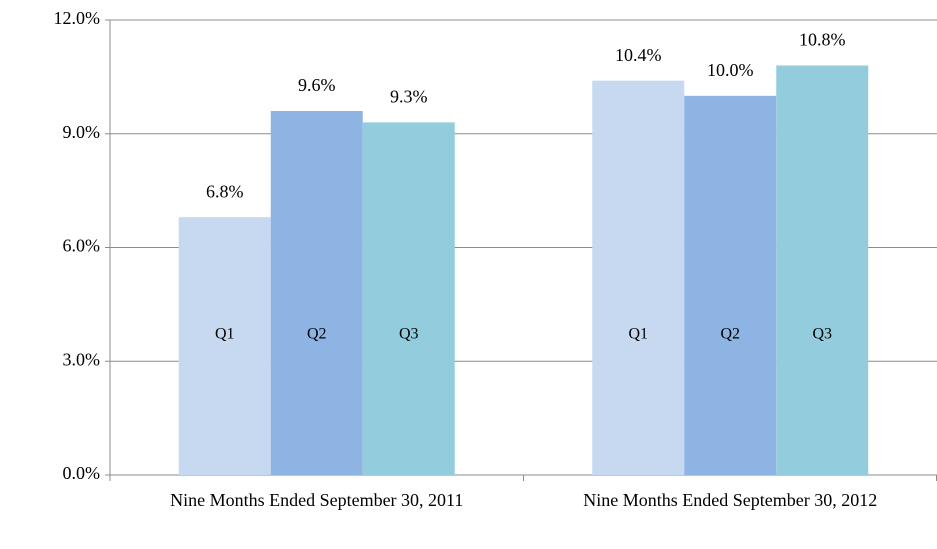 This screenshot has width=937, height=549. I want to click on value-label: 9.6%, so click(317, 85).